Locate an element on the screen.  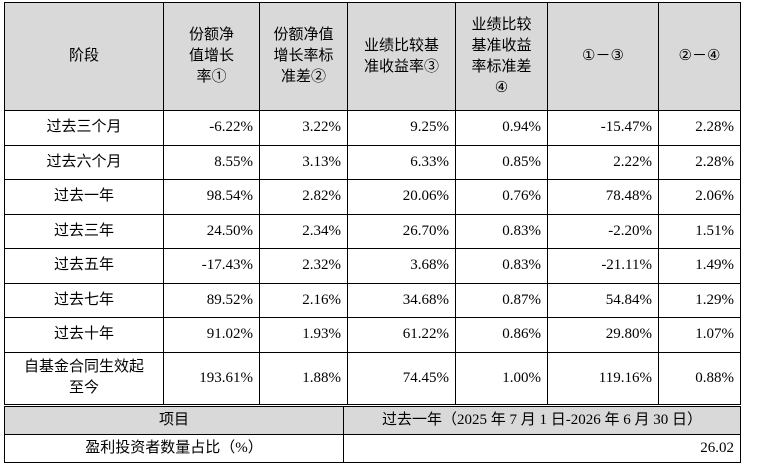
data-row: 过去六个月 8.55% 3.13% 6.33% 0.85% 2.22% 2.28% is located at coordinates (372, 162).